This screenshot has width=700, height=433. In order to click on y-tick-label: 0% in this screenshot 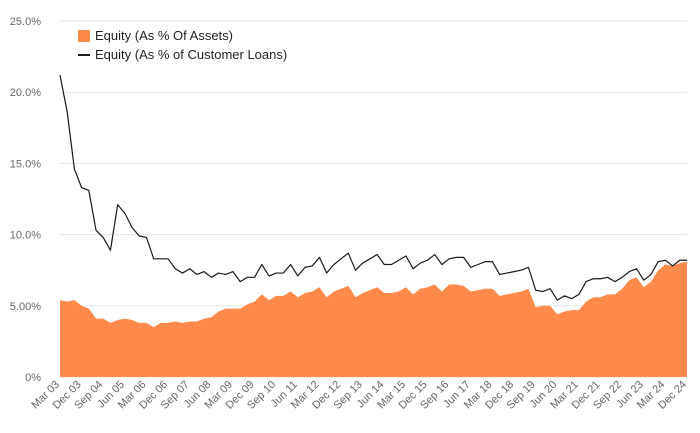, I will do `click(33, 378)`.